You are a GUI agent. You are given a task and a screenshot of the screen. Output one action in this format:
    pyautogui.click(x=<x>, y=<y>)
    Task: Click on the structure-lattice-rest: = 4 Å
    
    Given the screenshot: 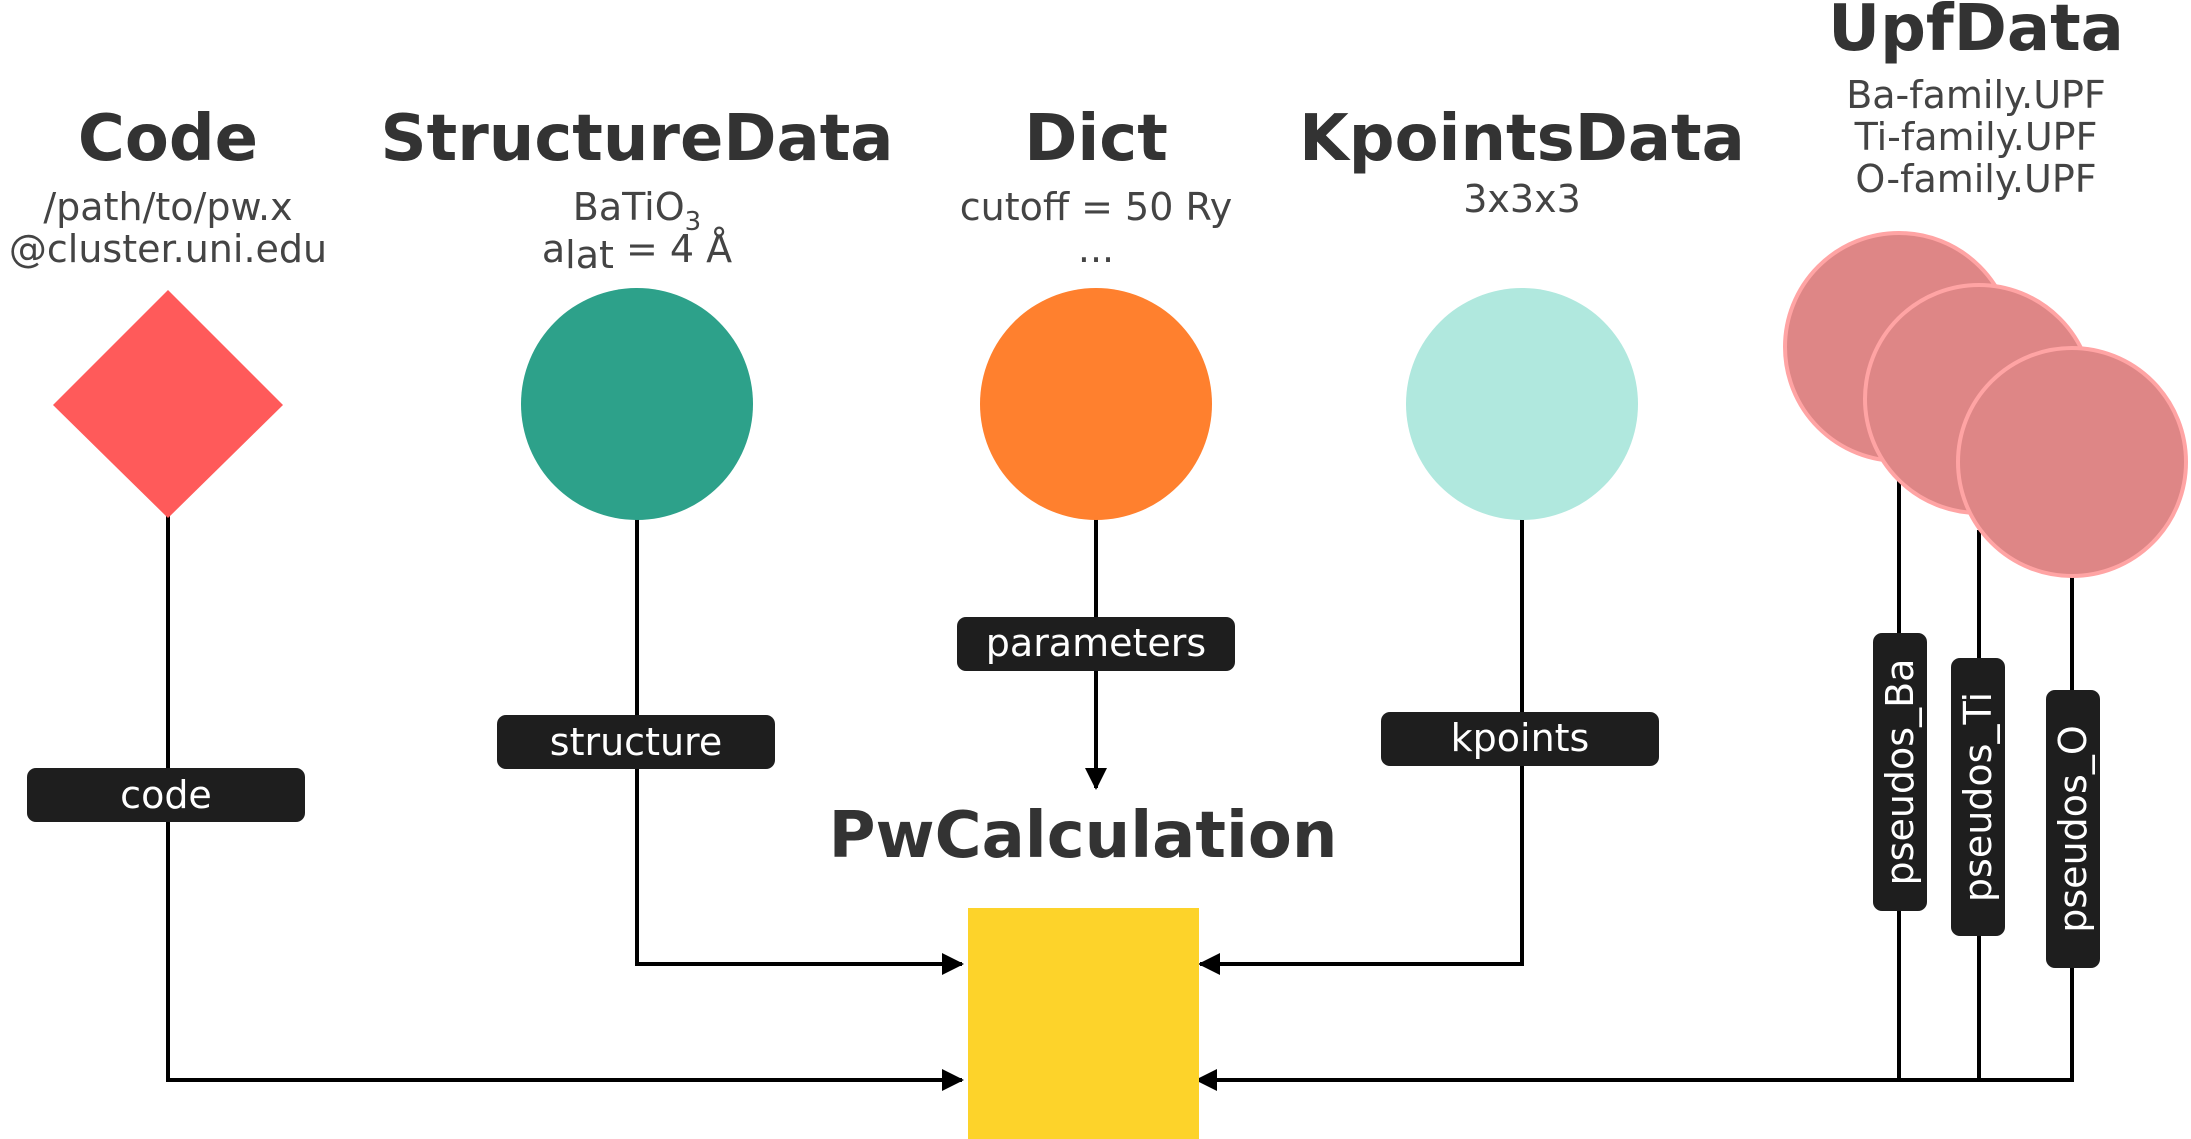 What is the action you would take?
    pyautogui.click(x=673, y=249)
    